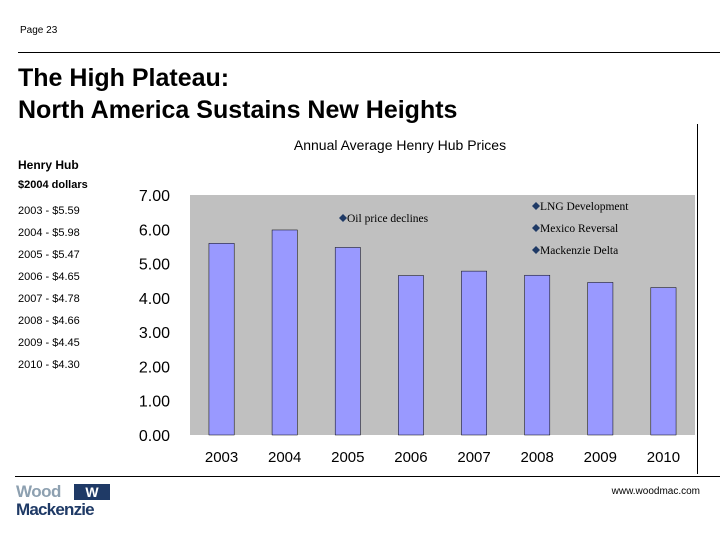 The image size is (720, 540). What do you see at coordinates (53, 185) in the screenshot?
I see `price-list-unit: $2004 dollars` at bounding box center [53, 185].